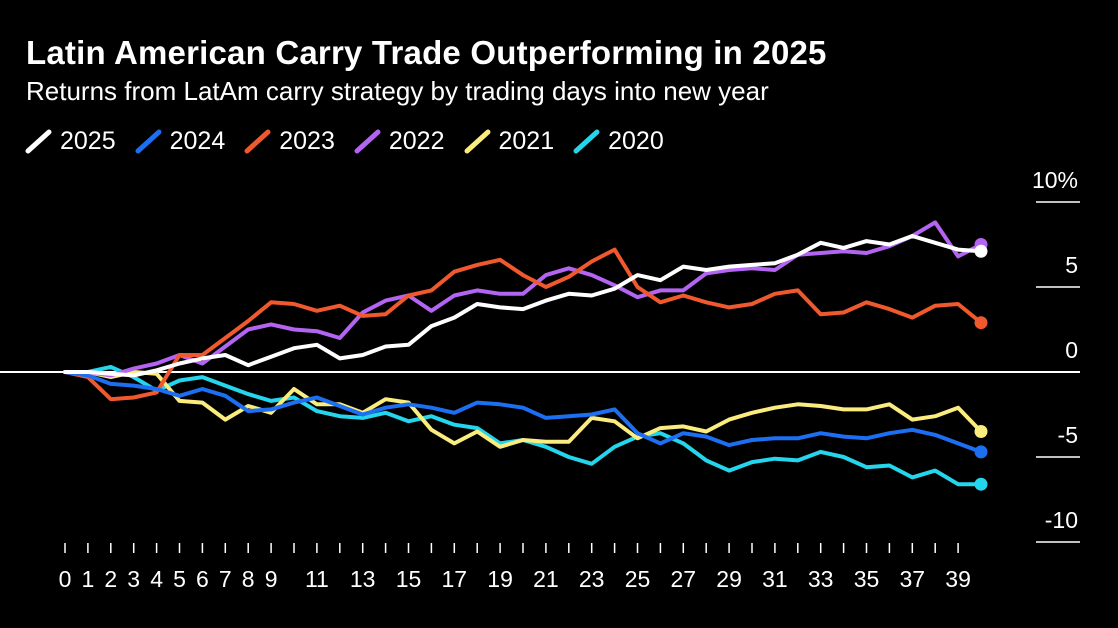 This screenshot has height=628, width=1118. What do you see at coordinates (477, 141) in the screenshot?
I see `legend-swatch-2021` at bounding box center [477, 141].